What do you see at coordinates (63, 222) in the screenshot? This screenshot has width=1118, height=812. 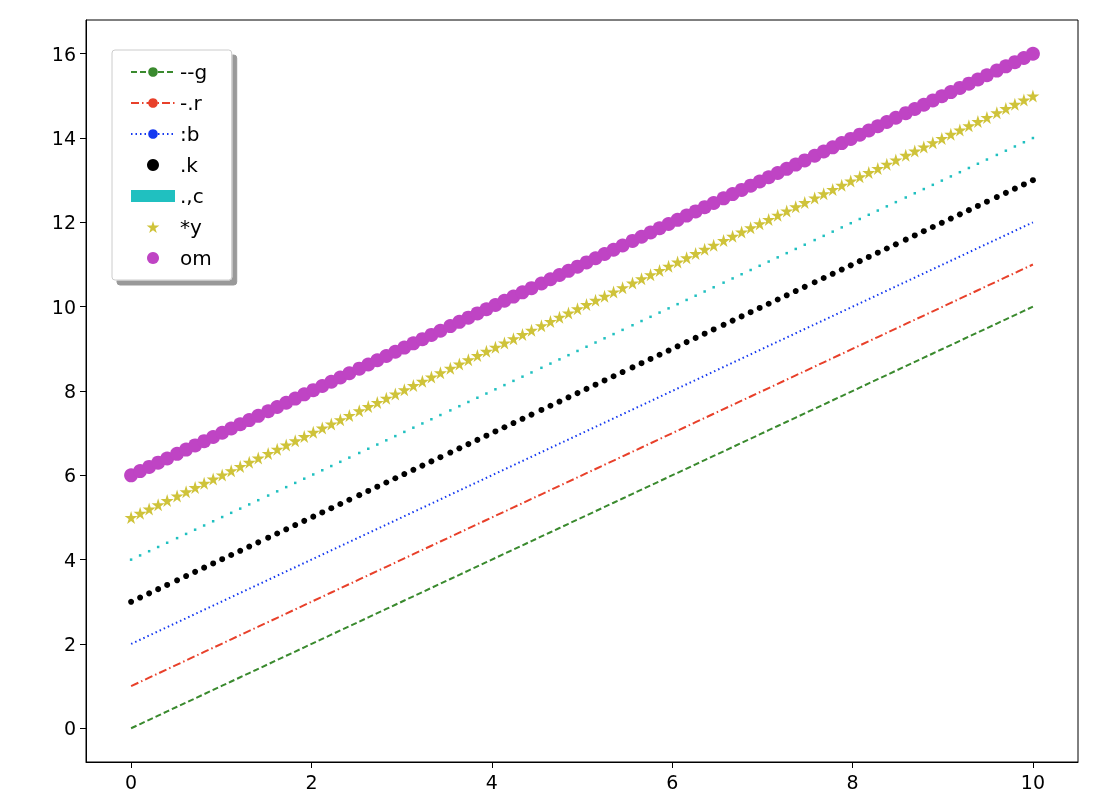 I see `y-tick-label: 12` at bounding box center [63, 222].